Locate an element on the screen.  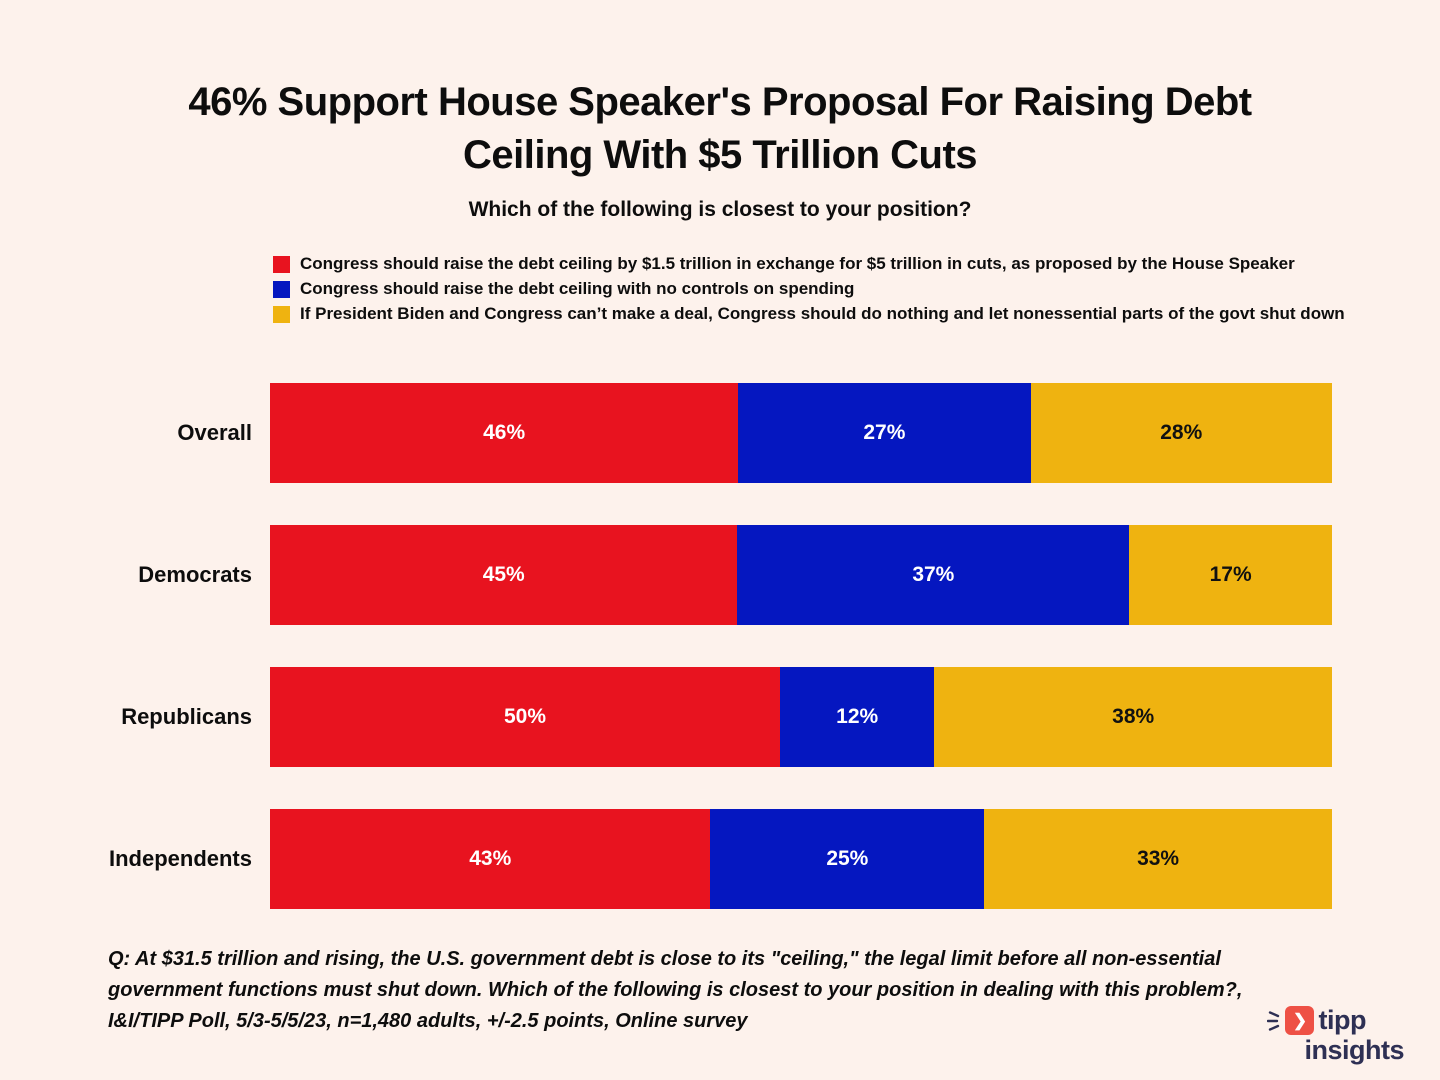
bar-segment: 43% is located at coordinates (490, 859).